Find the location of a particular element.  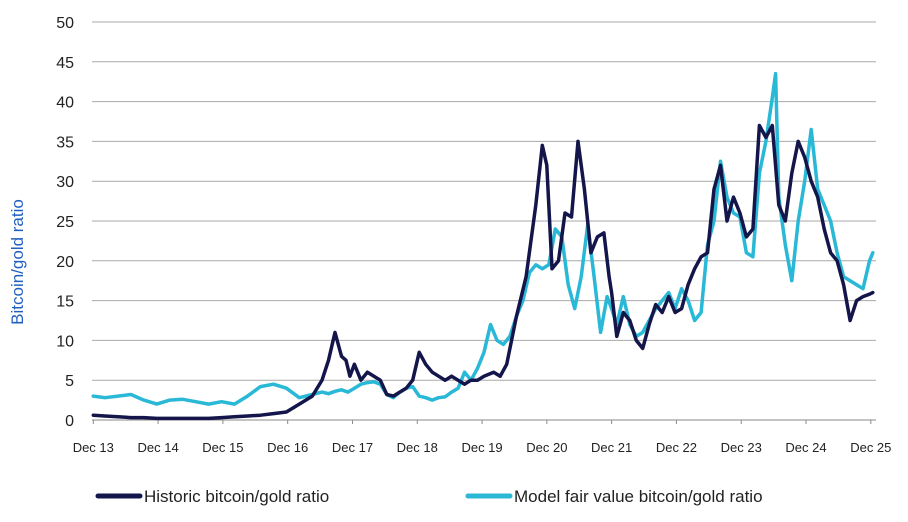

x-tick-label: Dec 17 is located at coordinates (352, 447).